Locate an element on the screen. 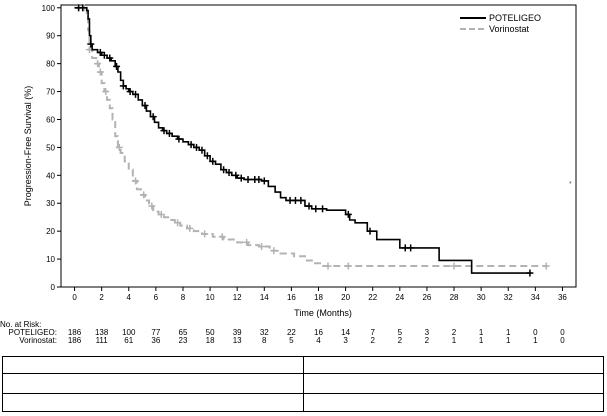 The height and width of the screenshot is (416, 607). x-tick-label: 34 is located at coordinates (535, 297).